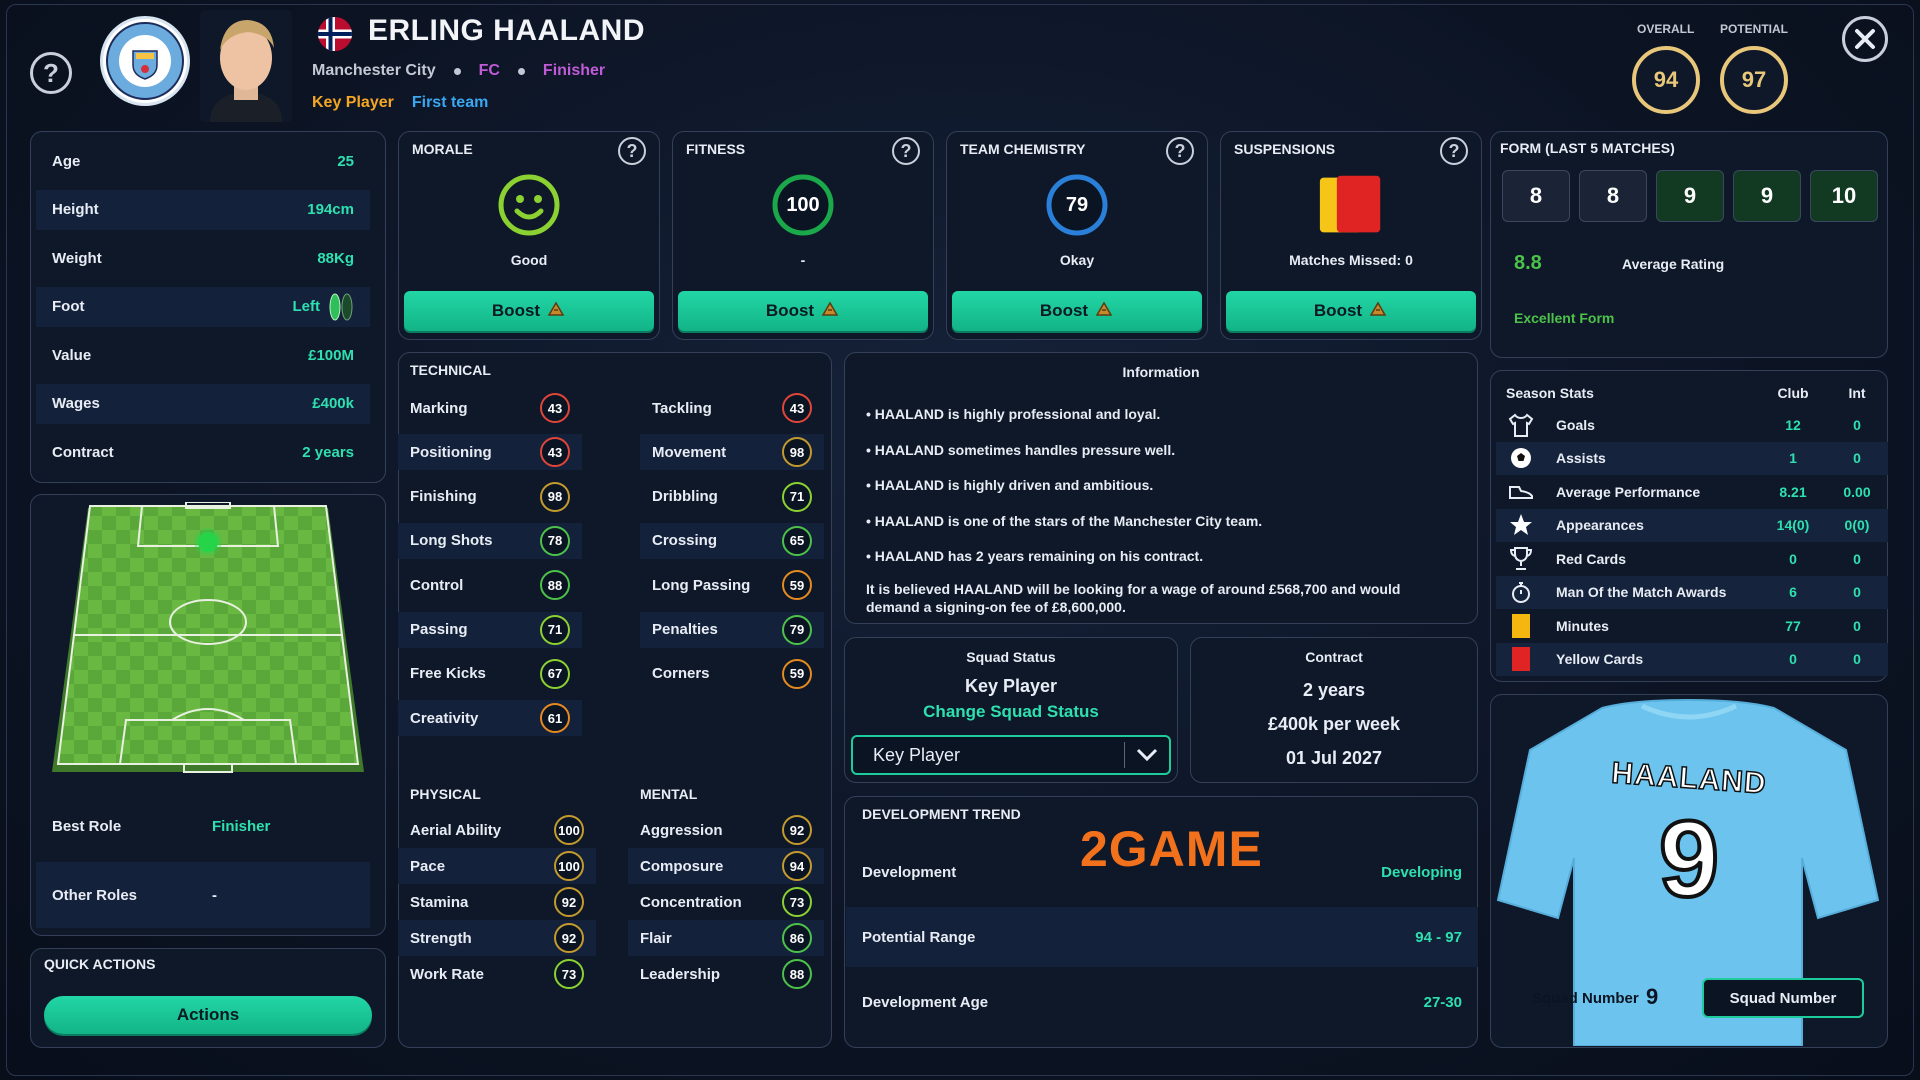 The width and height of the screenshot is (1920, 1080). I want to click on boost-icon, so click(830, 311).